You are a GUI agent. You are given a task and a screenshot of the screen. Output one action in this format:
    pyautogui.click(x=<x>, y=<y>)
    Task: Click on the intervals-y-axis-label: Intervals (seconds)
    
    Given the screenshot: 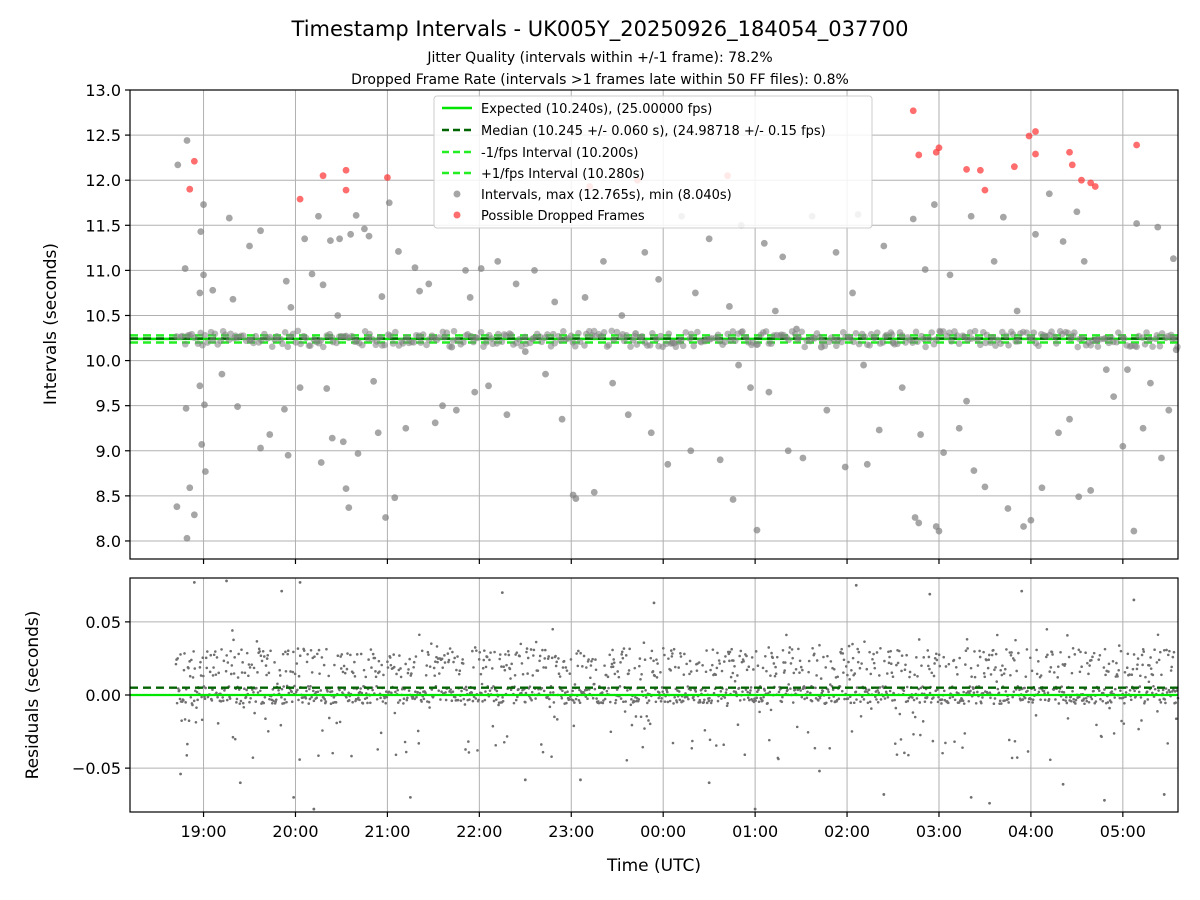 What is the action you would take?
    pyautogui.click(x=51, y=324)
    